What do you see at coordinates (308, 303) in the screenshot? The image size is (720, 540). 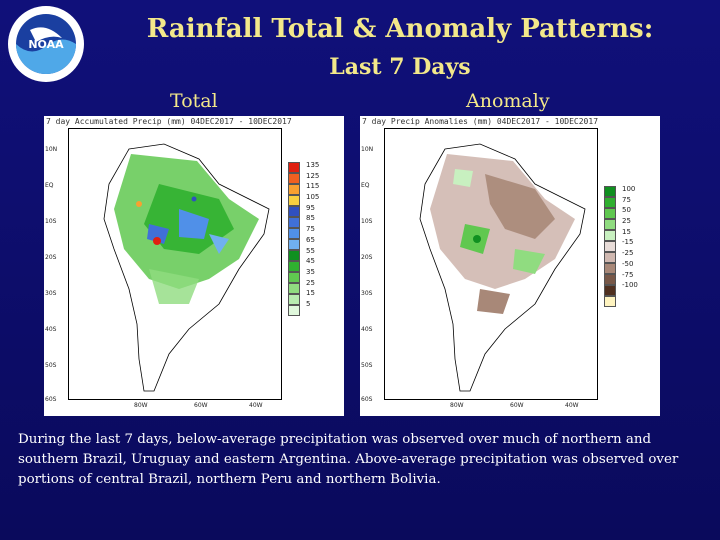 I see `legend-label: 5` at bounding box center [308, 303].